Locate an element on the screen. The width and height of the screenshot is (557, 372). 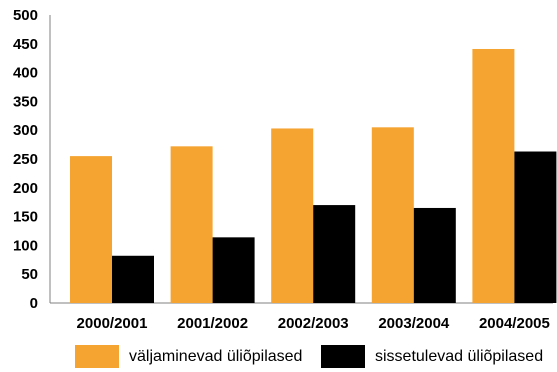
legend-swatch-outgoing is located at coordinates (97, 356).